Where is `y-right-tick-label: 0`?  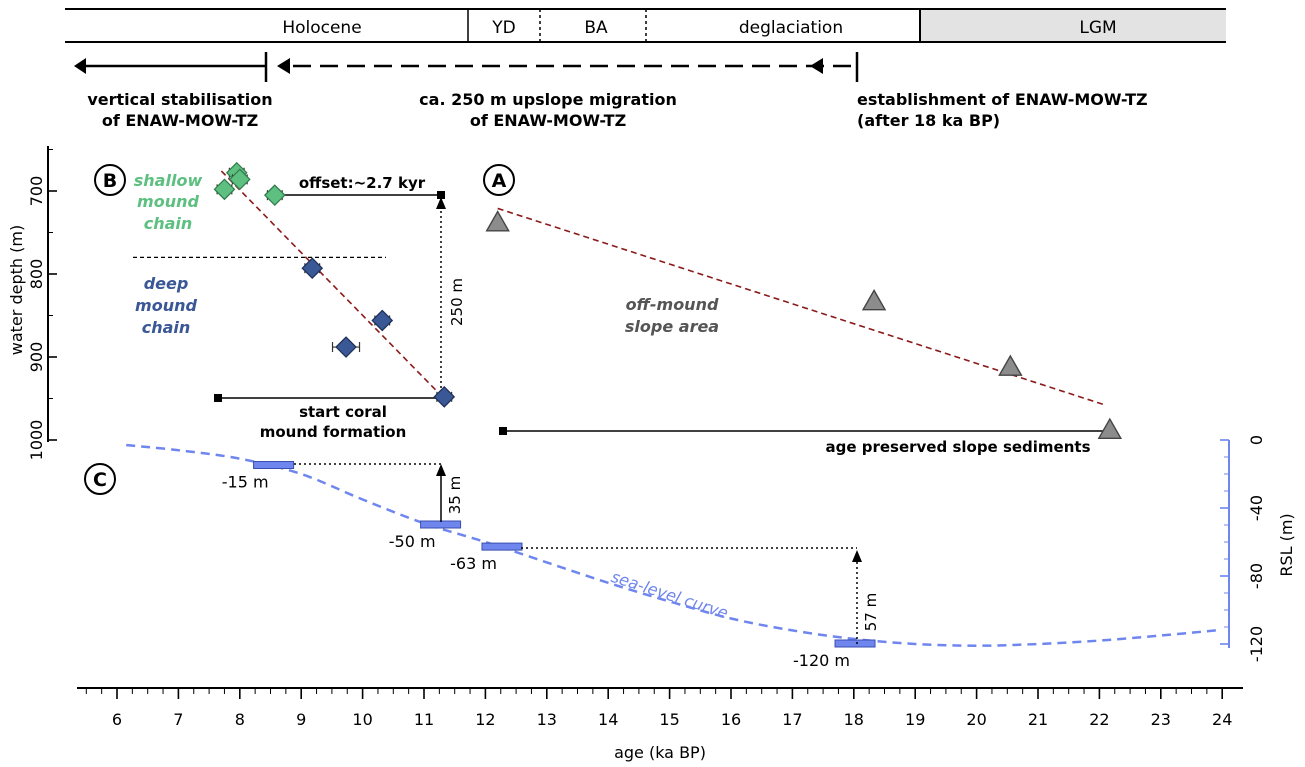 y-right-tick-label: 0 is located at coordinates (1256, 440).